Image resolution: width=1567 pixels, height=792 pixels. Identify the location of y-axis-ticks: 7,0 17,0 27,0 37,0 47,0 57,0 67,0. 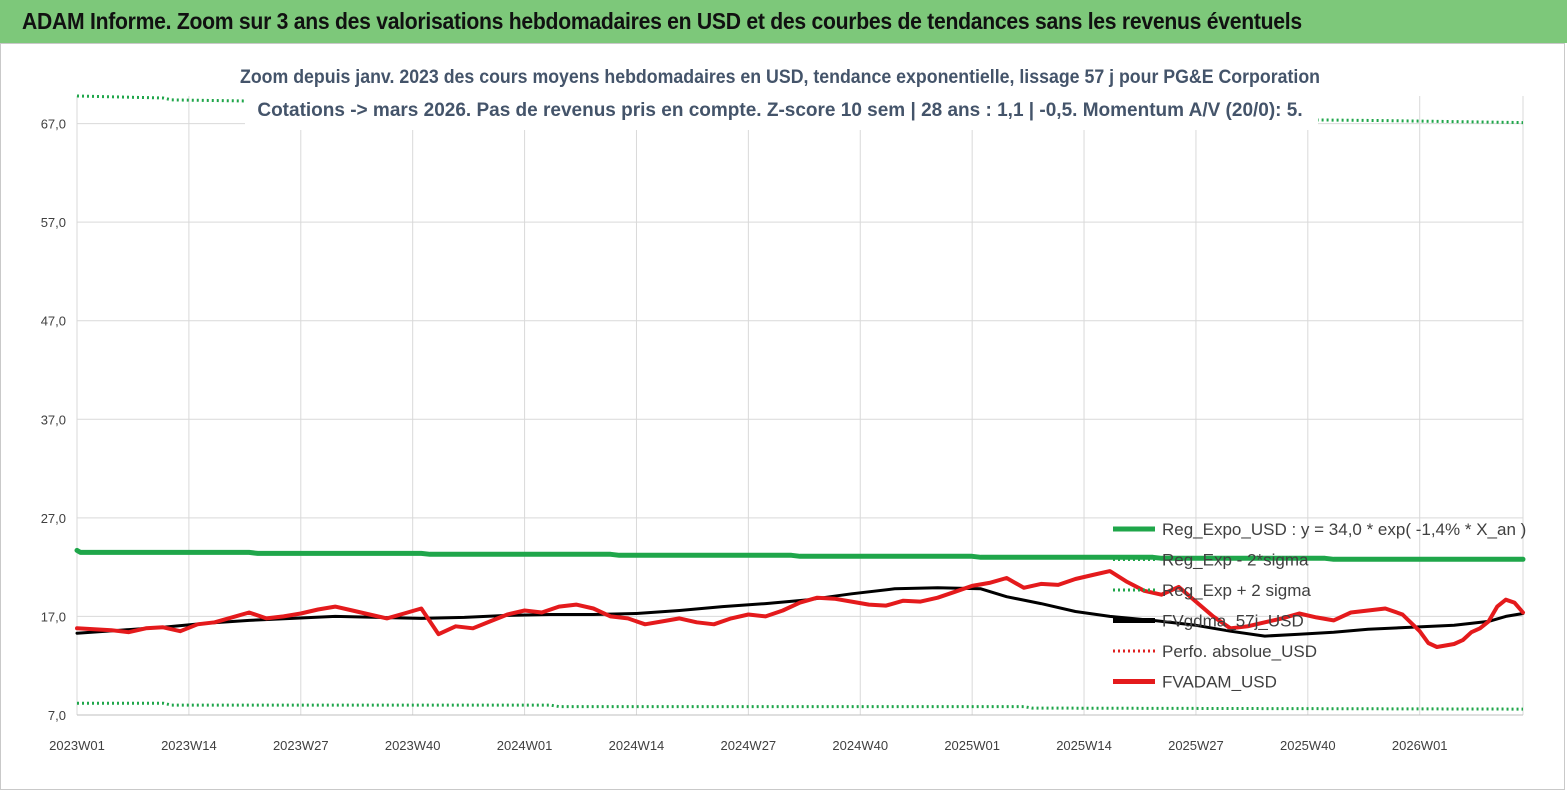
(53, 420).